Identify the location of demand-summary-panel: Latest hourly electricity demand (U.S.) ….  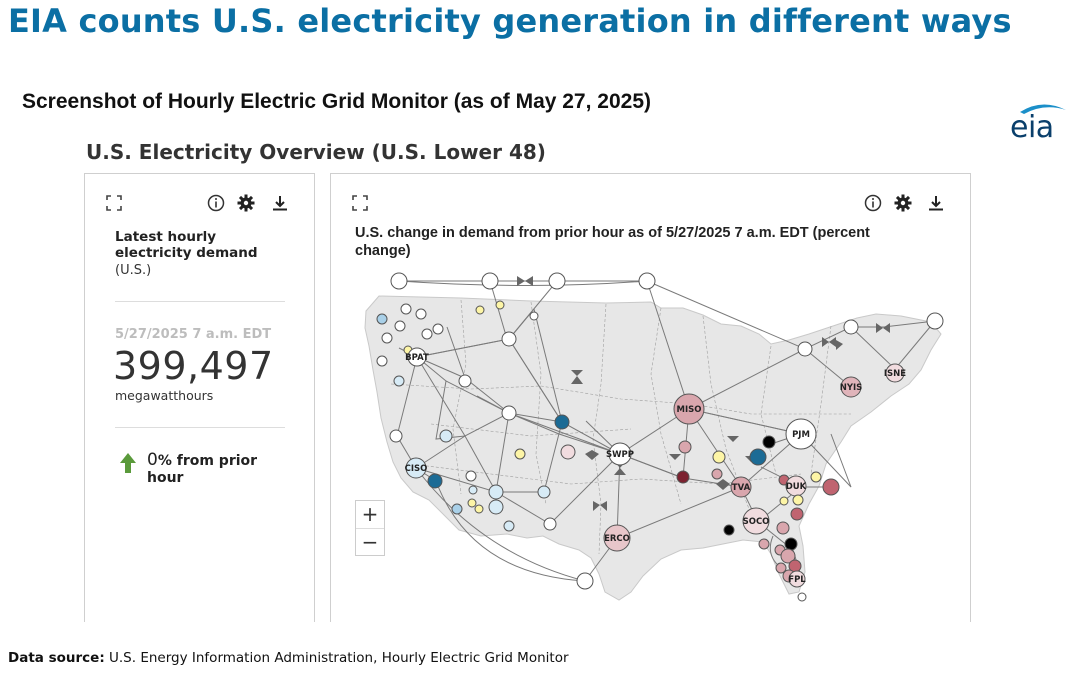
(199, 397).